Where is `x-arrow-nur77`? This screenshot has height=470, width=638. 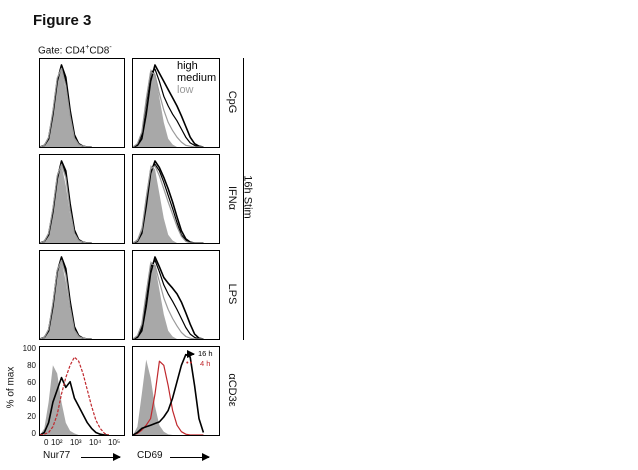
x-arrow-nur77 is located at coordinates (101, 457).